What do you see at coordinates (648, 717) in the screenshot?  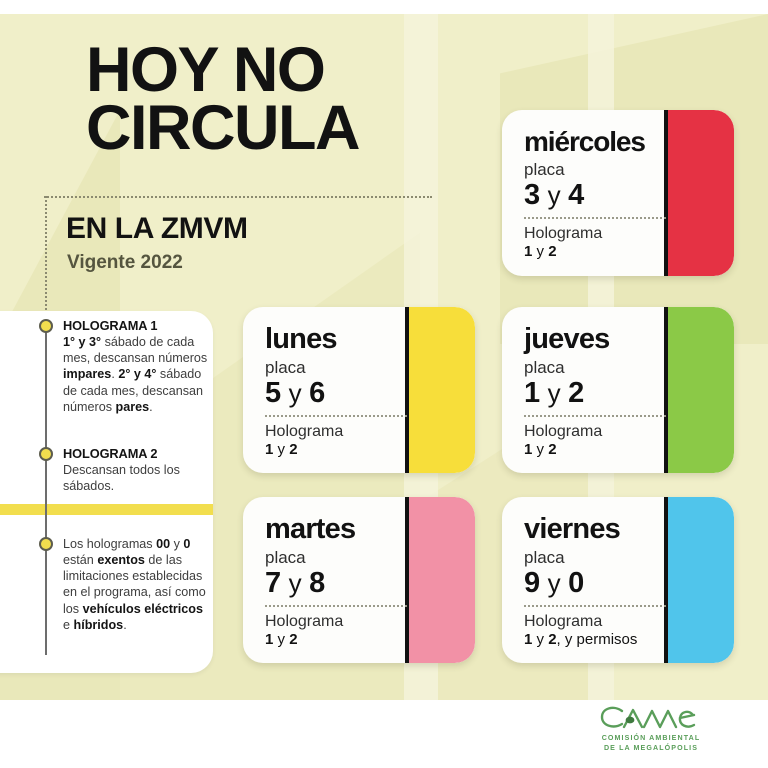 I see `came-wordmark-icon` at bounding box center [648, 717].